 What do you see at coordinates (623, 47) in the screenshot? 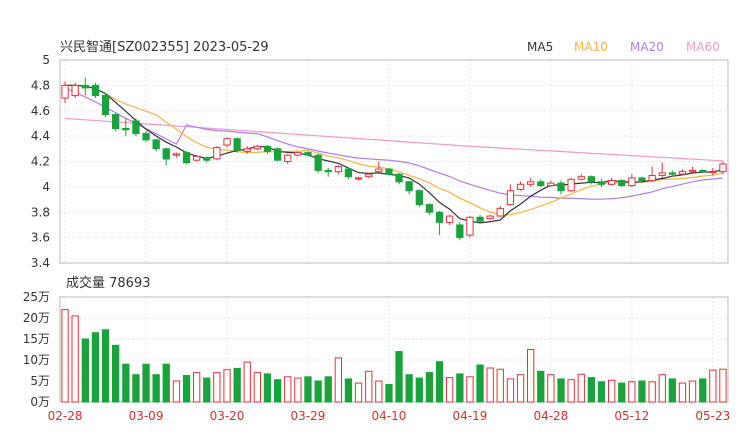
I see `legend: MA5 MA10 MA20 MA60` at bounding box center [623, 47].